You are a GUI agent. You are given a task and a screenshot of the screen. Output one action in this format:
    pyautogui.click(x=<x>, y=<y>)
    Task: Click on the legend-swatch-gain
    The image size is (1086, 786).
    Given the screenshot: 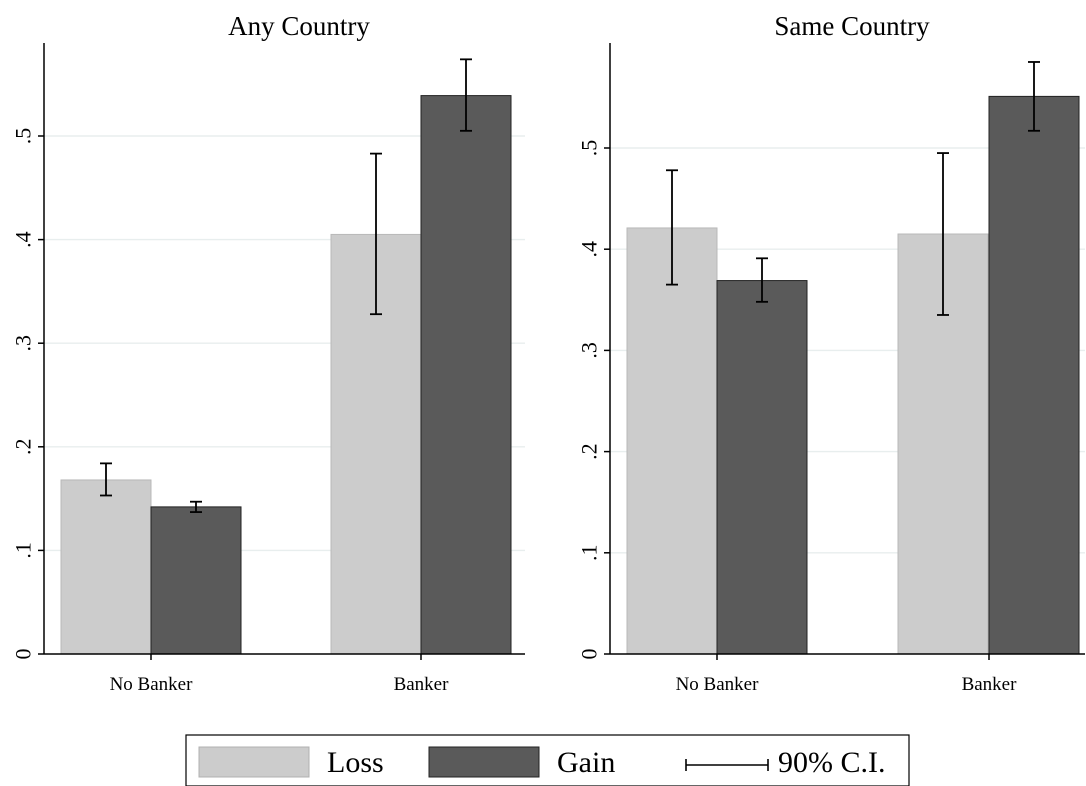 What is the action you would take?
    pyautogui.click(x=484, y=762)
    